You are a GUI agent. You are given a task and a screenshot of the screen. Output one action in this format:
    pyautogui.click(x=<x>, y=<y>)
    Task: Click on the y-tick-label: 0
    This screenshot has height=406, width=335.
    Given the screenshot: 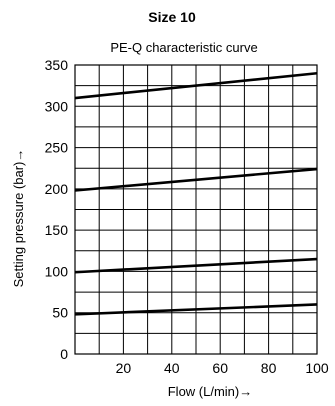 What is the action you would take?
    pyautogui.click(x=64, y=354)
    